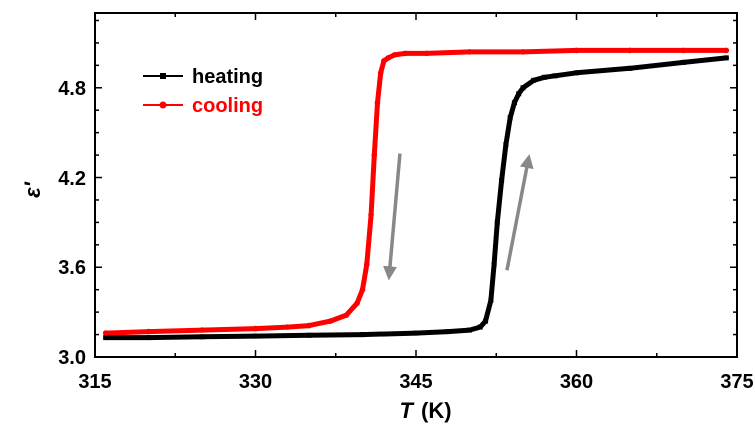 The width and height of the screenshot is (755, 429). Describe the element at coordinates (392, 217) in the screenshot. I see `arrow-down` at that location.